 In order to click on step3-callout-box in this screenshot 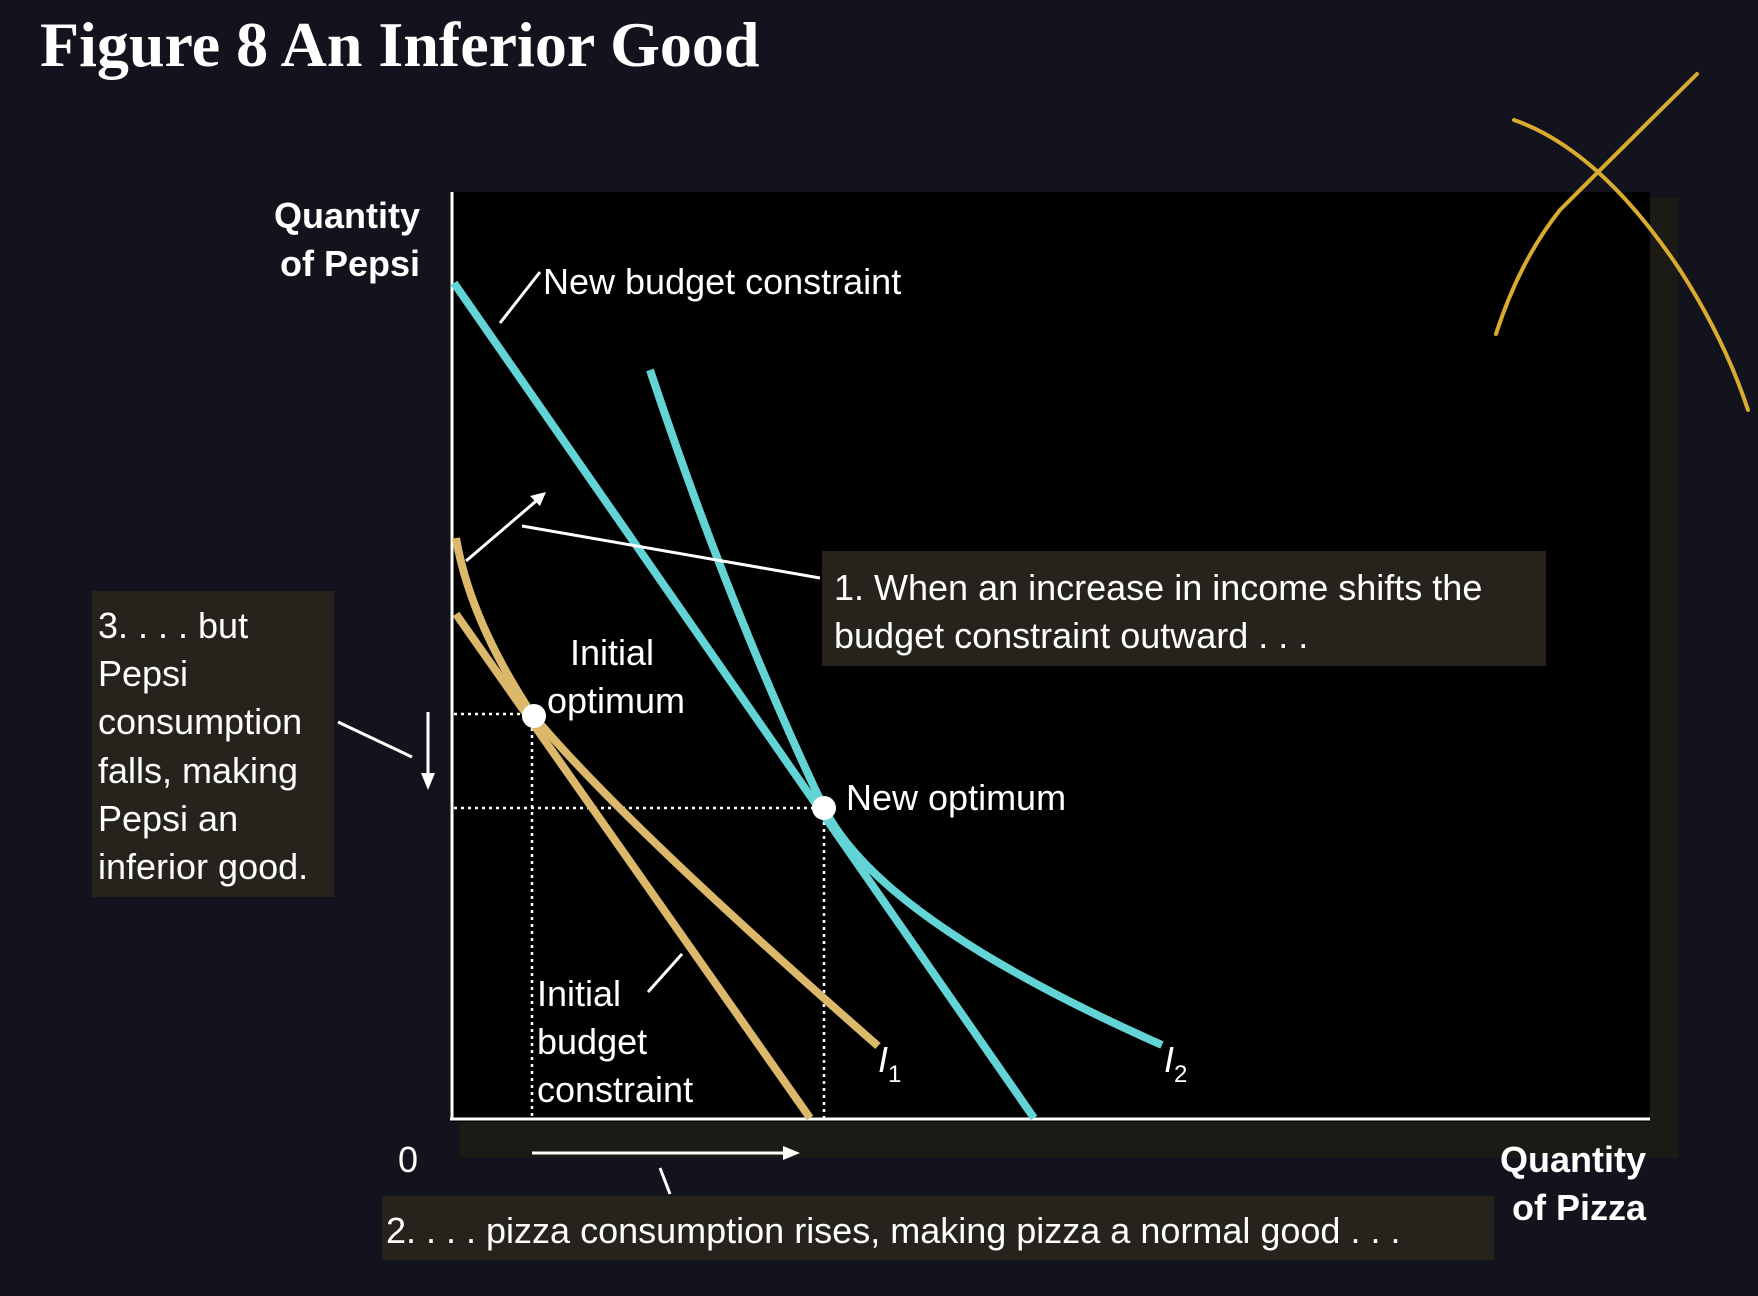, I will do `click(213, 744)`.